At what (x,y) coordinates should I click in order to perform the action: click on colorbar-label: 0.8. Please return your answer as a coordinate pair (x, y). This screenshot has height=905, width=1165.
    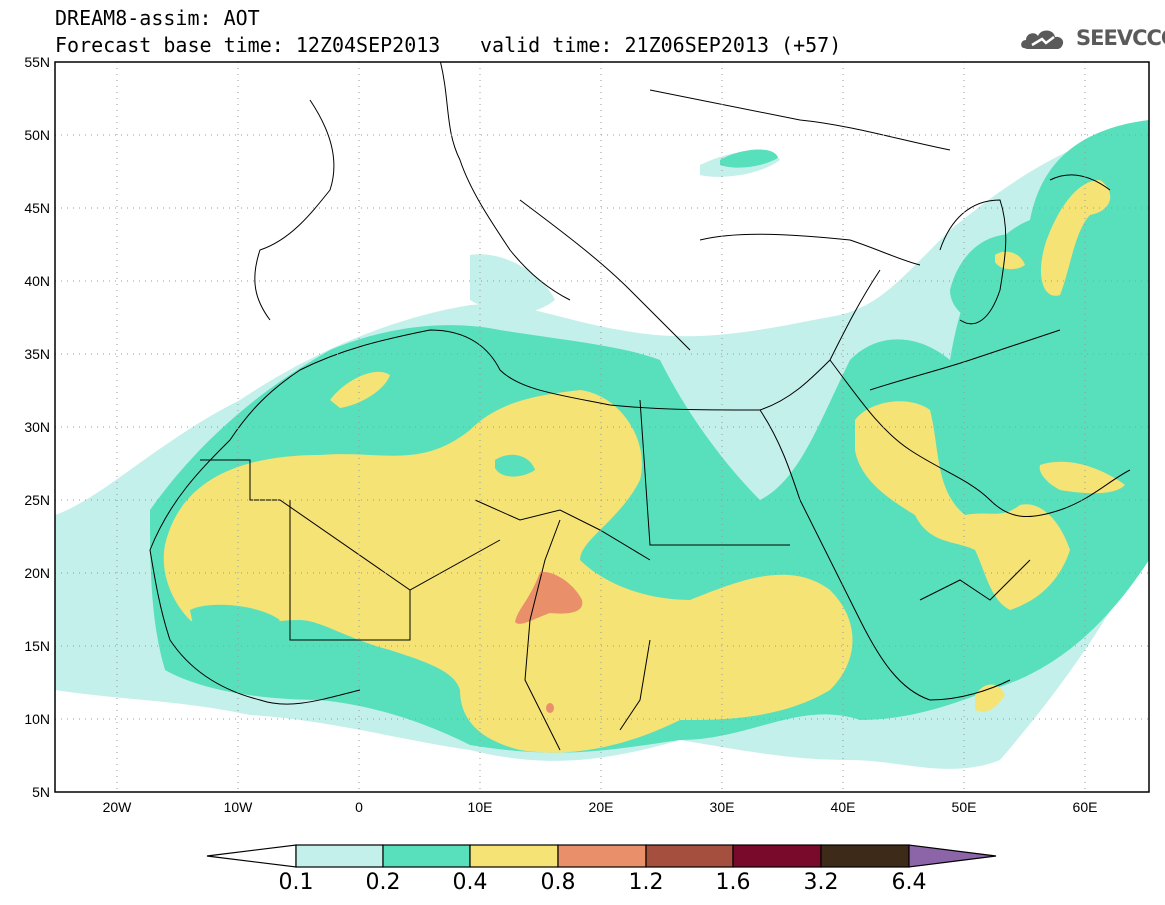
    Looking at the image, I should click on (558, 882).